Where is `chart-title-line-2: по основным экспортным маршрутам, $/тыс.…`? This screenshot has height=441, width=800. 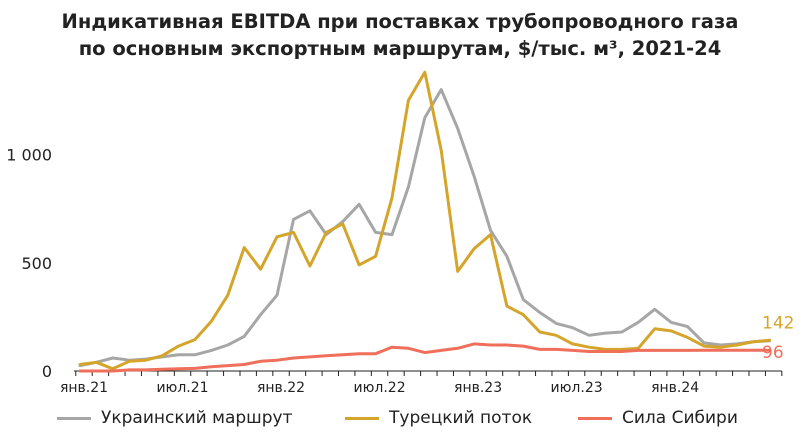 chart-title-line-2: по основным экспортным маршрутам, $/тыс.… is located at coordinates (400, 48).